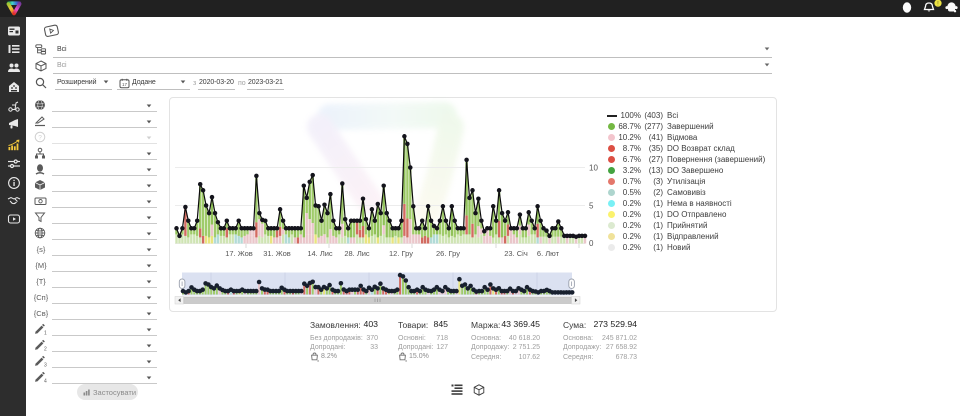 This screenshot has height=416, width=960. I want to click on svg-text: 14. Лис, so click(320, 253).